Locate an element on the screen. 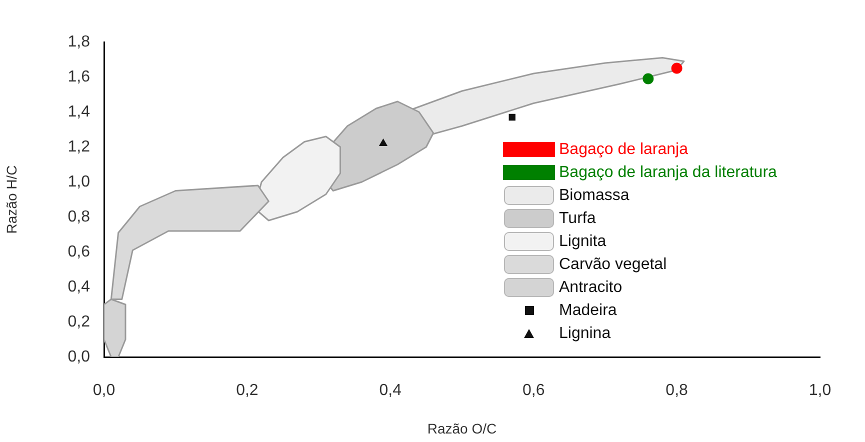 The width and height of the screenshot is (865, 442). legend-label: Bagaço de laranja da literatura is located at coordinates (668, 173).